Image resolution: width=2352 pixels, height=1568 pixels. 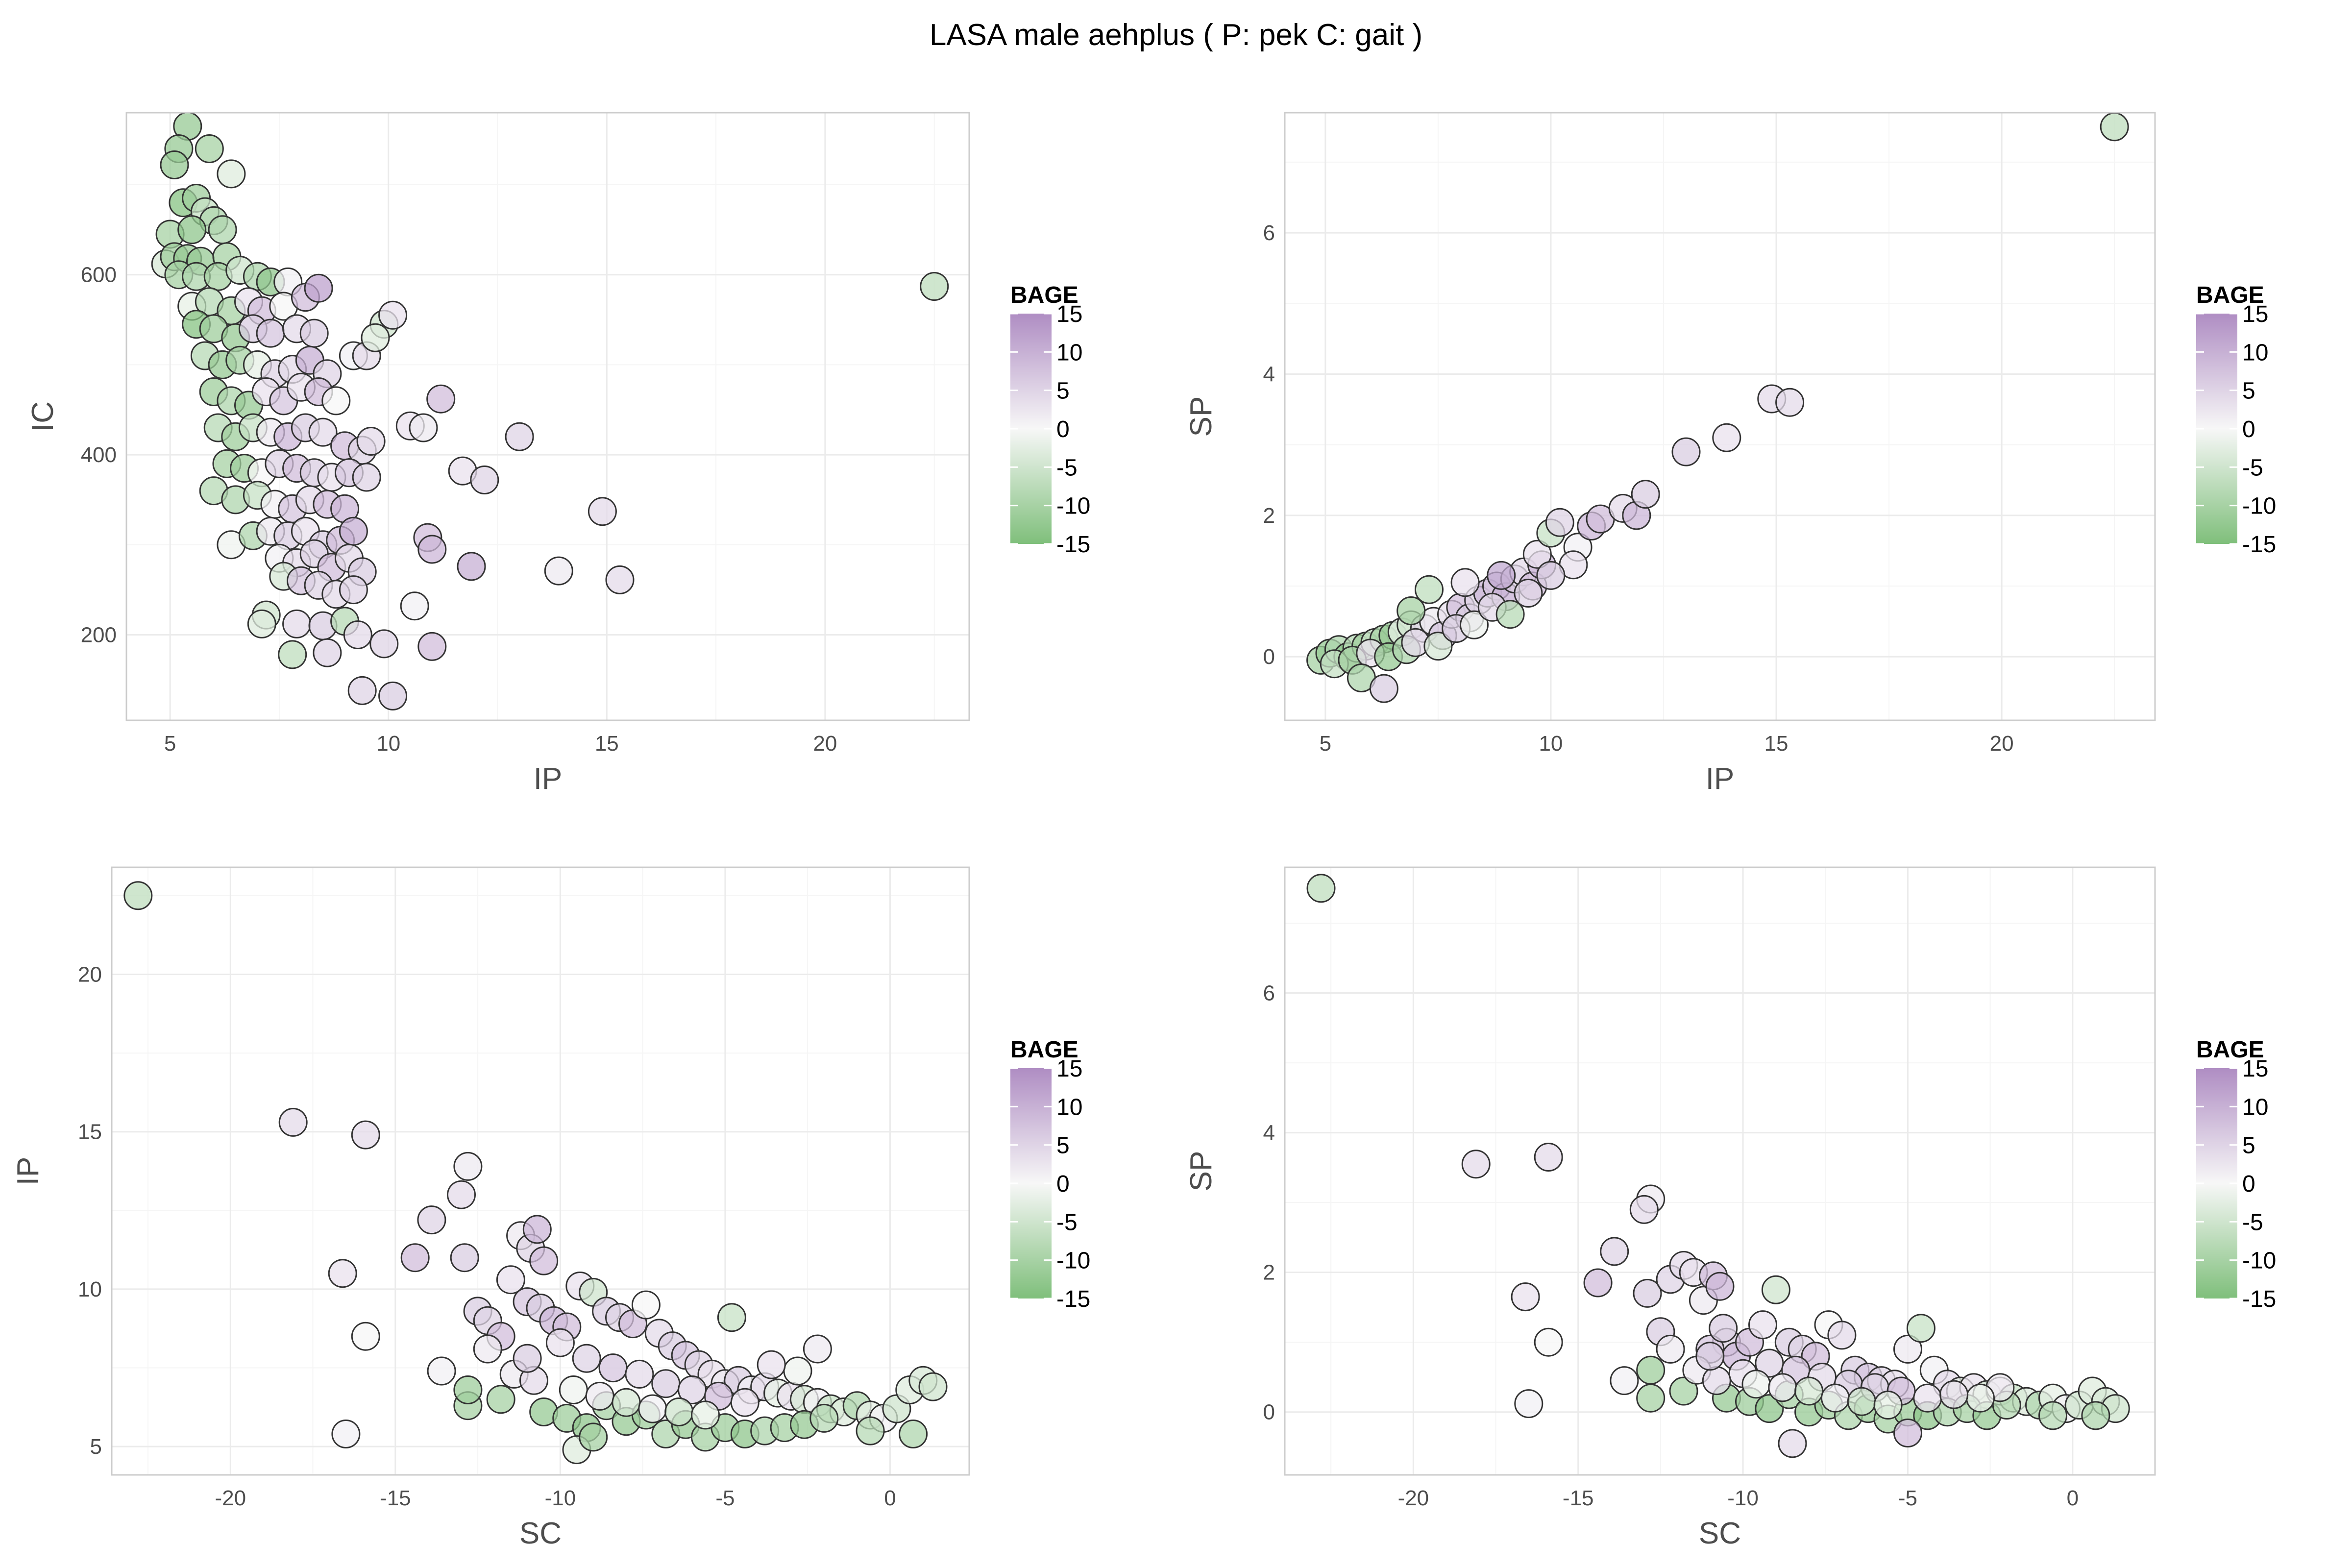 I want to click on x-axis-label: SC, so click(x=540, y=1533).